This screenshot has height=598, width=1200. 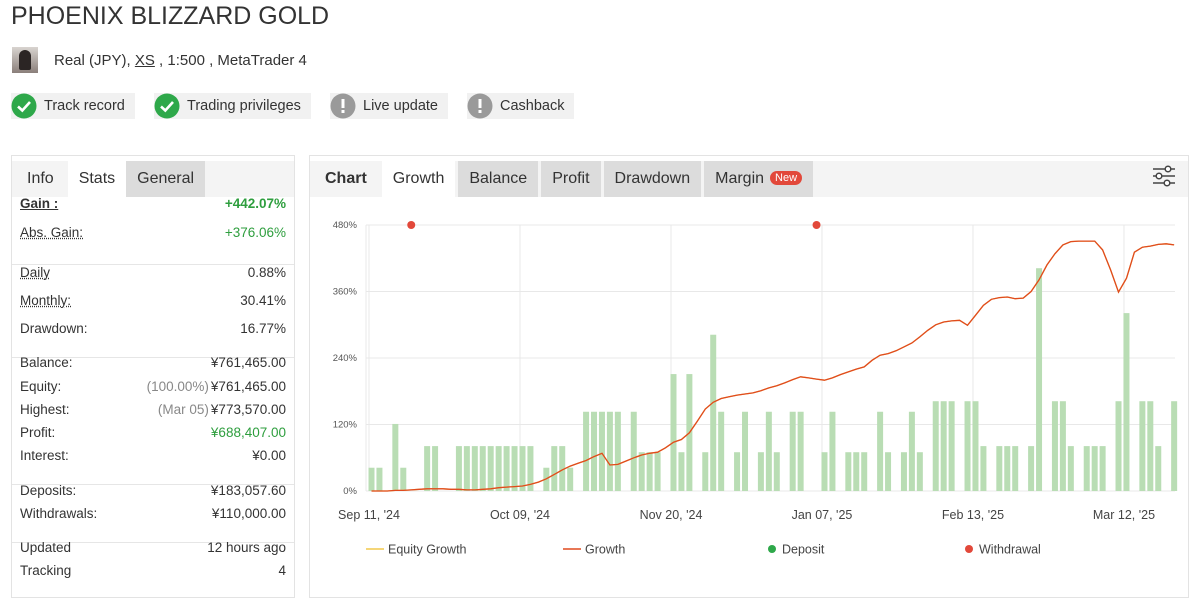 What do you see at coordinates (345, 292) in the screenshot?
I see `y-tick-label: 360%` at bounding box center [345, 292].